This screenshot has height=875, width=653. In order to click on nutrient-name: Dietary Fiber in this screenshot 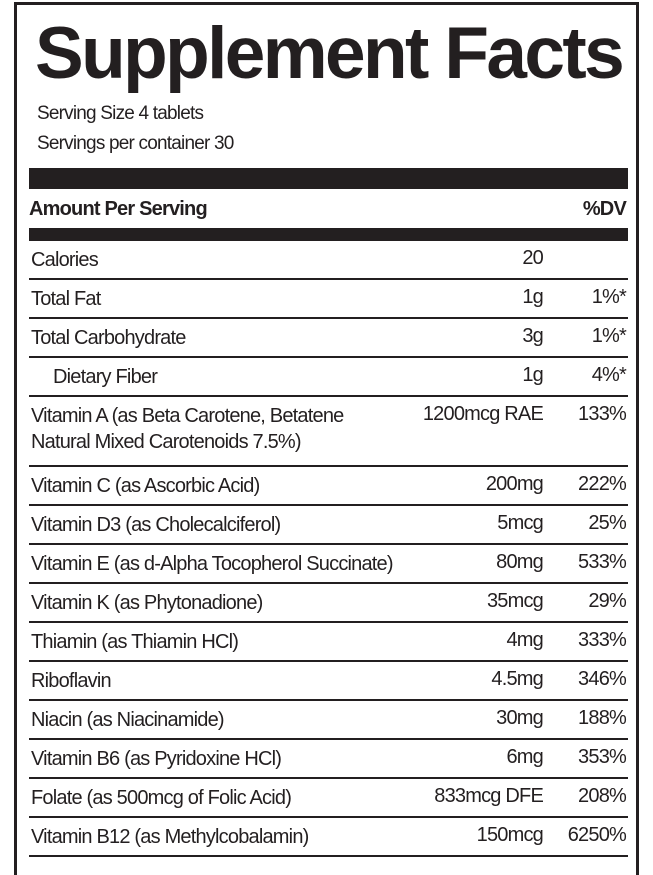, I will do `click(105, 377)`.